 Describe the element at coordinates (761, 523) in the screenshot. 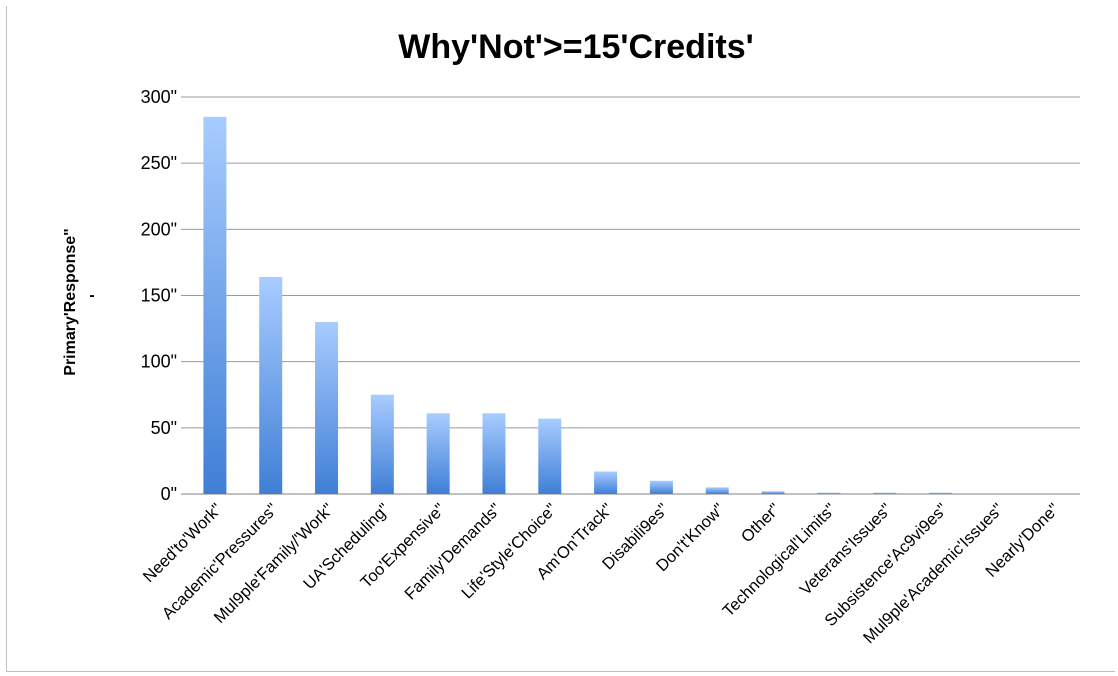

I see `x-tick-label: Other"` at that location.